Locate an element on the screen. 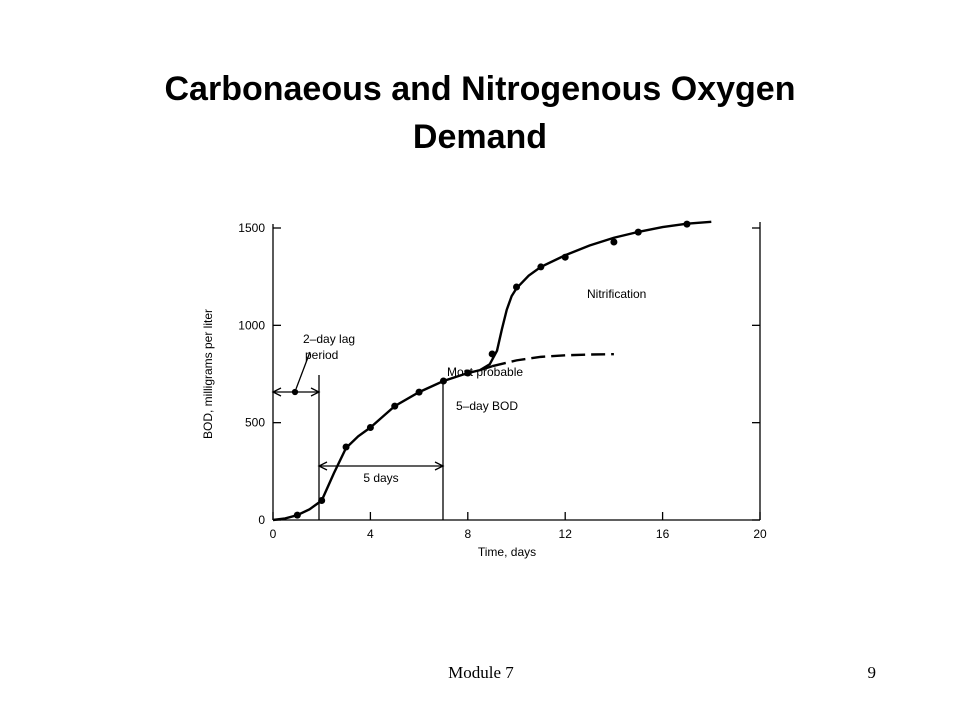 This screenshot has height=720, width=960. x-axis-label: Time, days is located at coordinates (507, 552).